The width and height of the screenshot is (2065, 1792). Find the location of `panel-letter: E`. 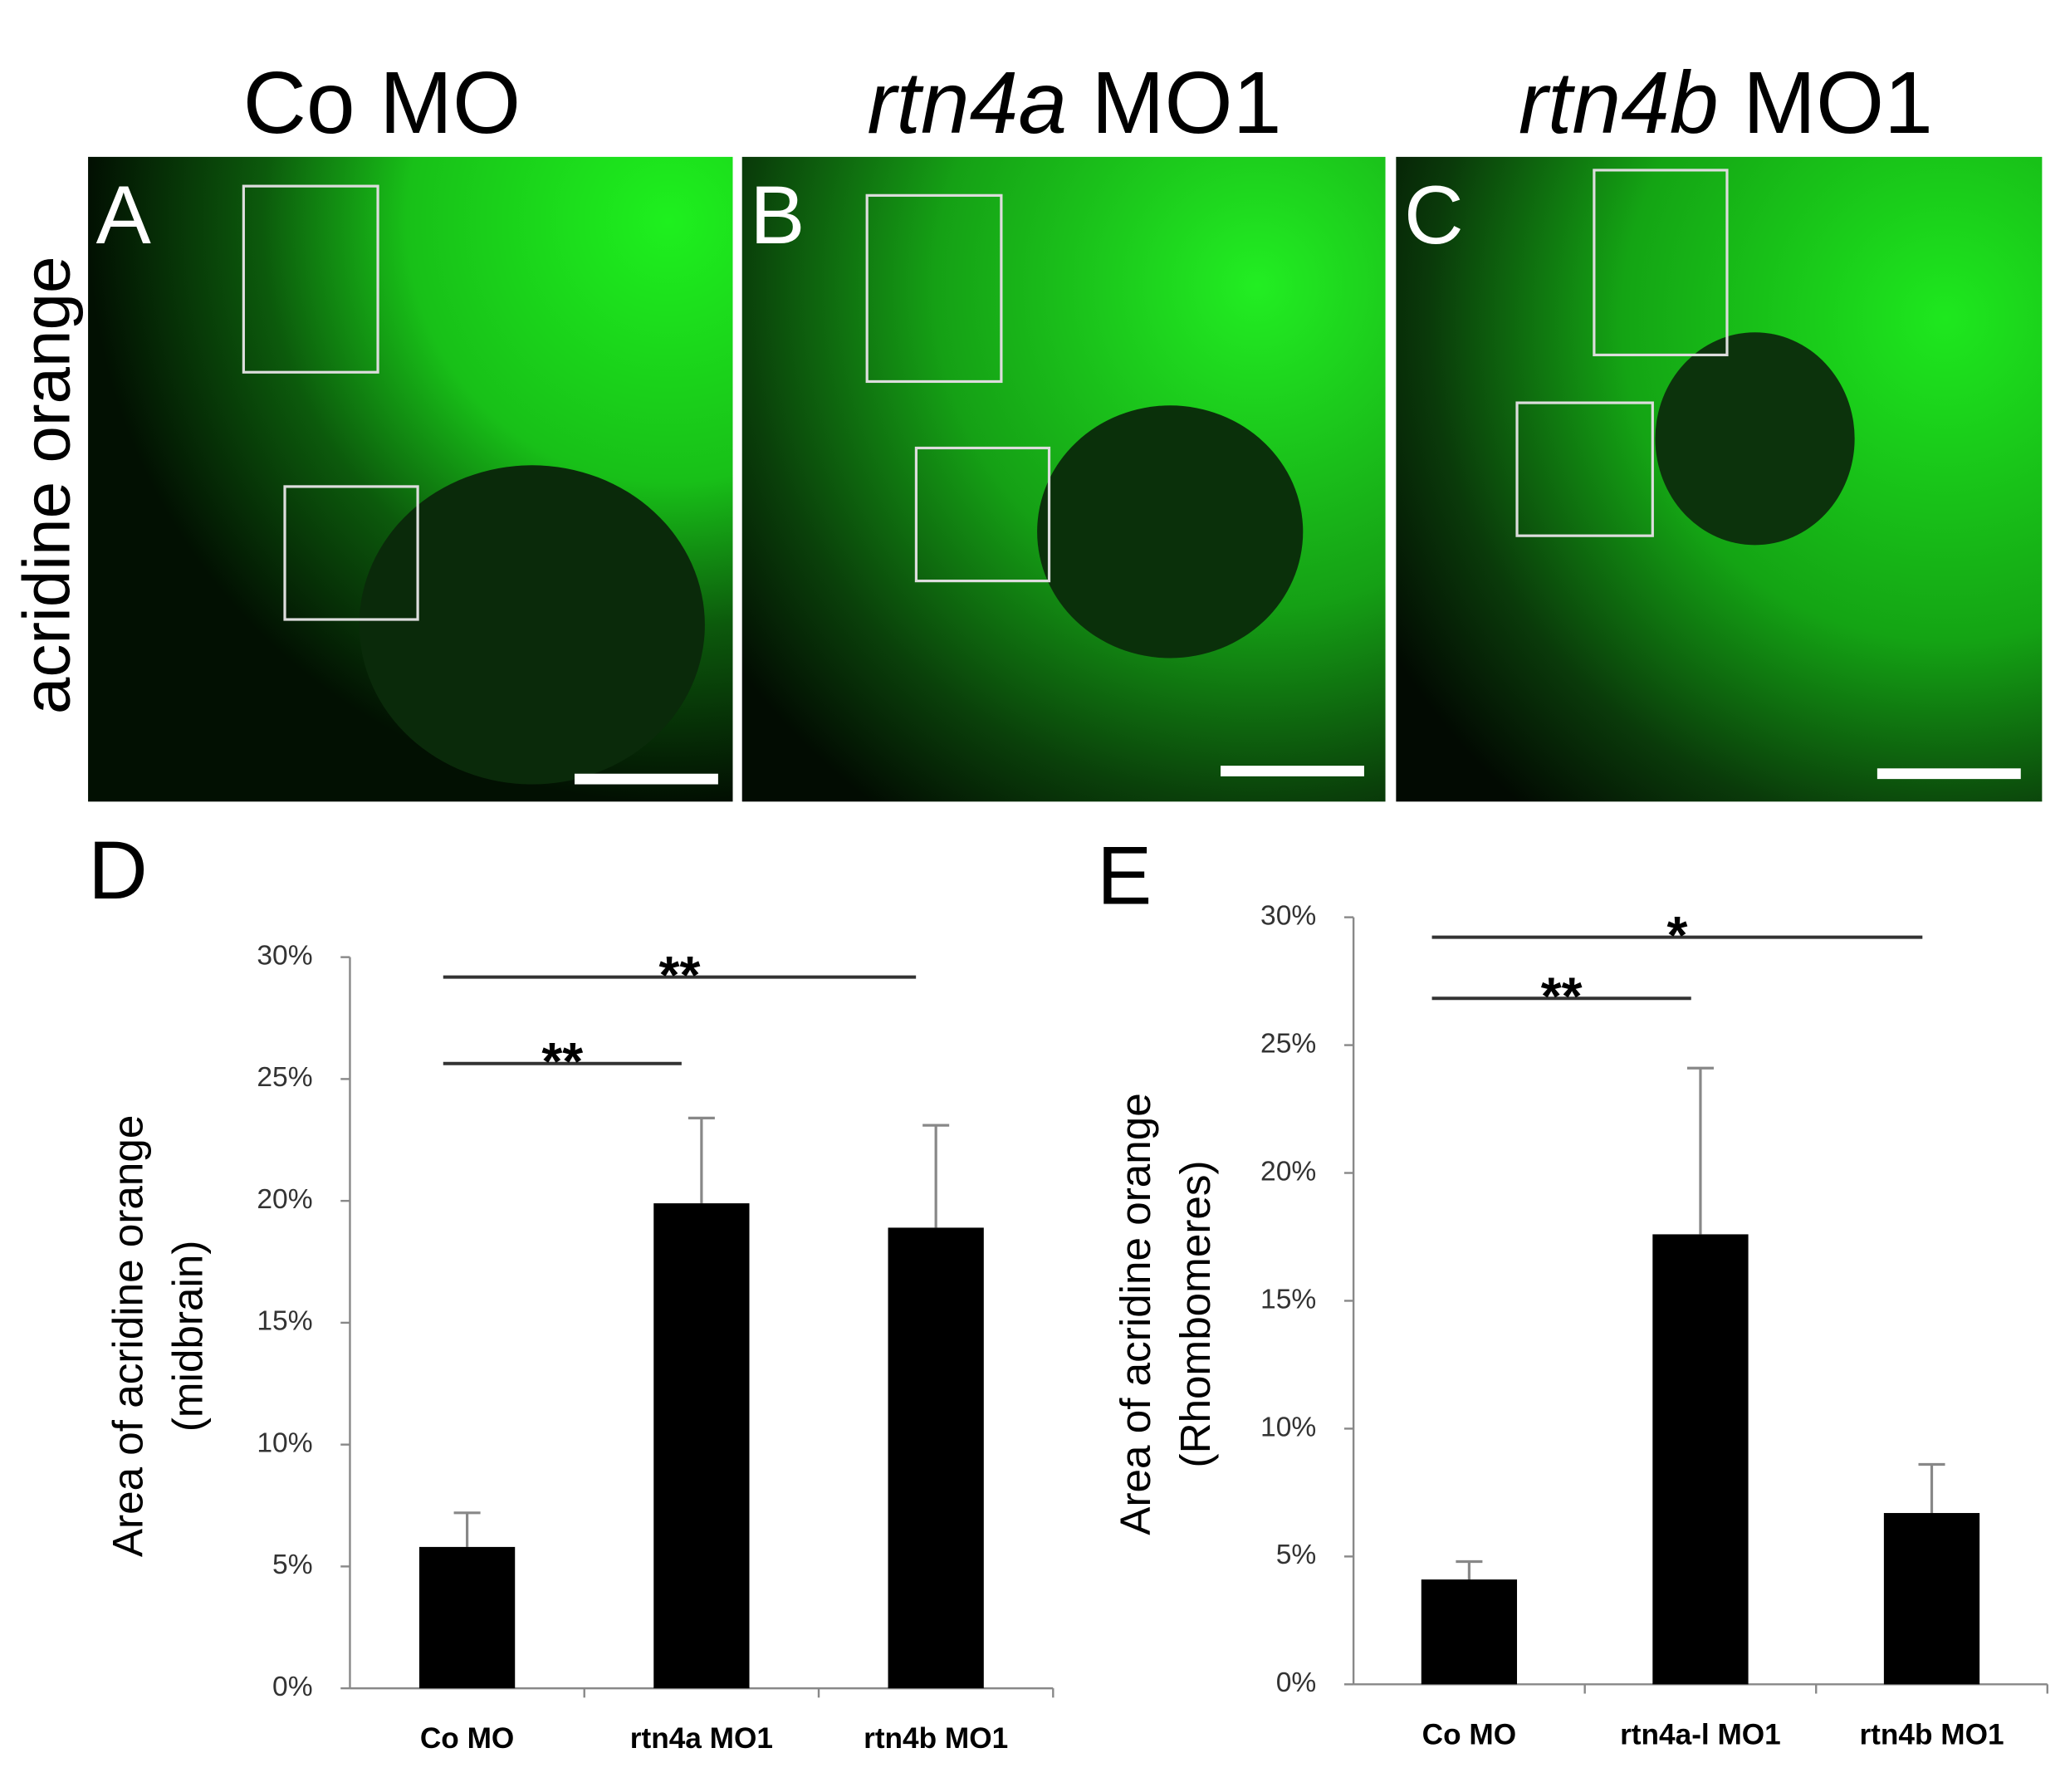

panel-letter: E is located at coordinates (1124, 876).